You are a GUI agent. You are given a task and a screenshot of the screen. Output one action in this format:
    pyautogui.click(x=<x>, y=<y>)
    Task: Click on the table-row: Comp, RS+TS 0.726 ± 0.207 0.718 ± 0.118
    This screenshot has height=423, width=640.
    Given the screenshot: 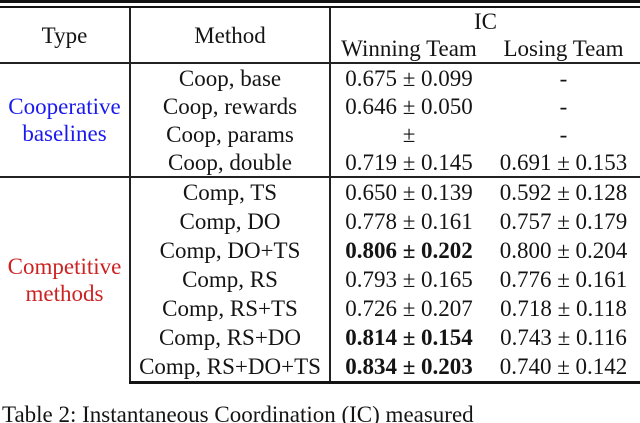 What is the action you would take?
    pyautogui.click(x=320, y=308)
    